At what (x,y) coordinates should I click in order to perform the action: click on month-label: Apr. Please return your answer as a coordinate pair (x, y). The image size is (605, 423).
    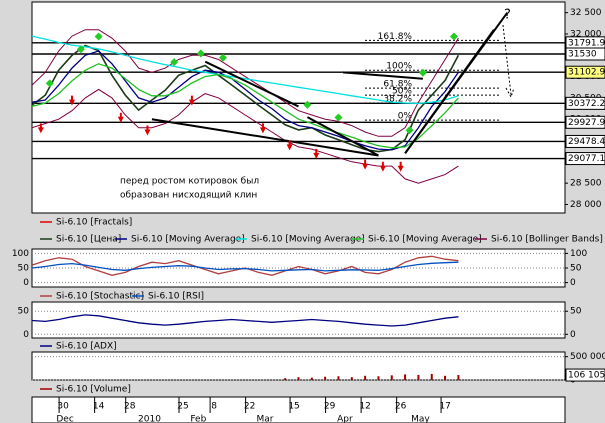
    Looking at the image, I should click on (345, 419).